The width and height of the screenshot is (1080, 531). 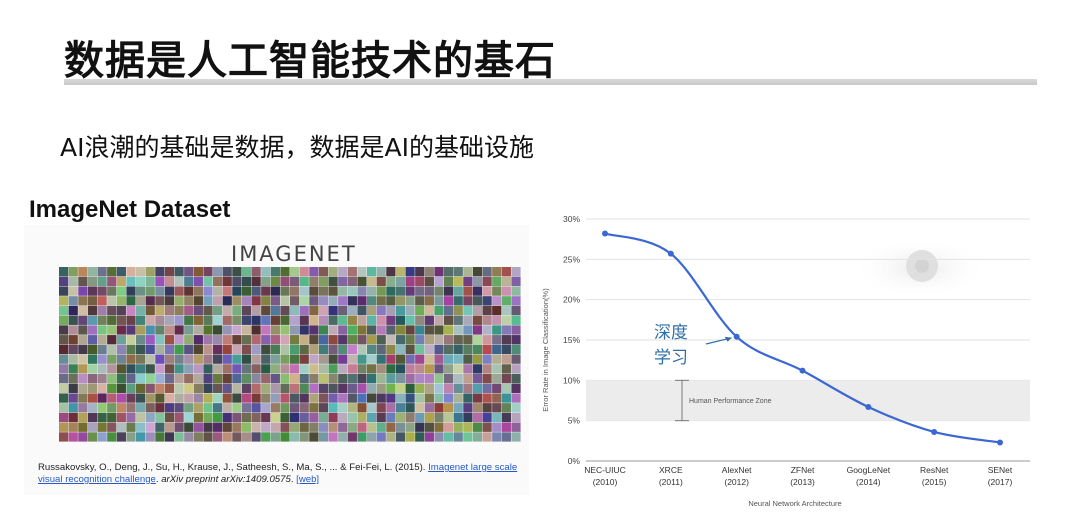 I want to click on x-tick-year: (2015), so click(x=934, y=482).